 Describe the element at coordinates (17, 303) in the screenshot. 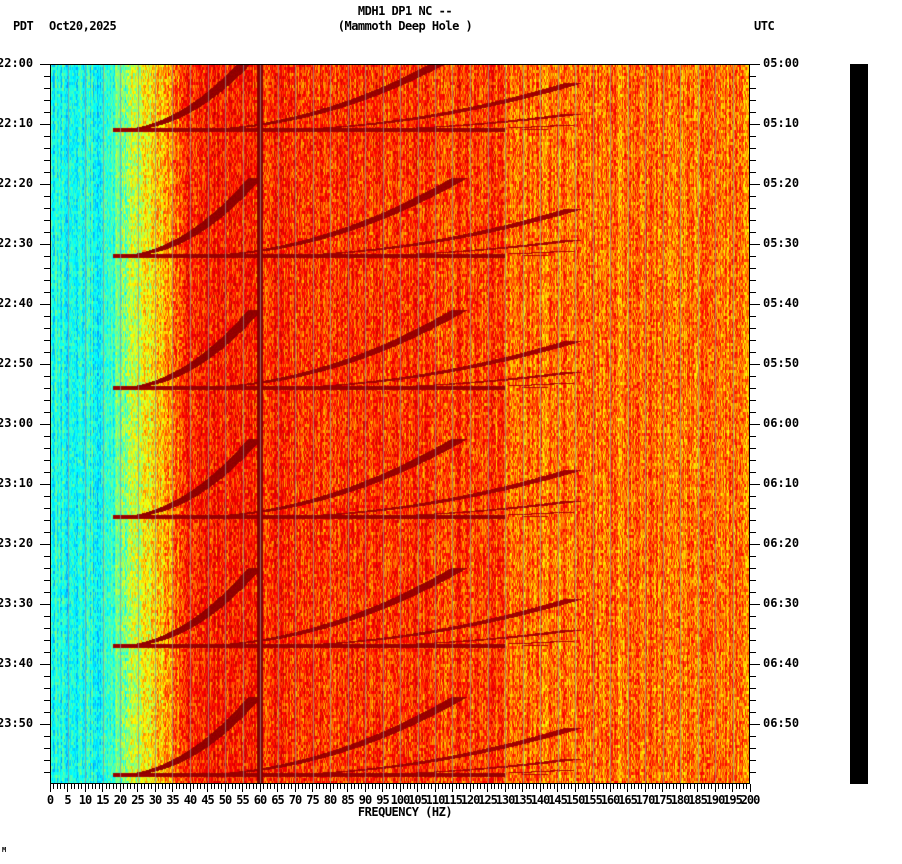

I see `y-tick-label-left: 22:40` at that location.